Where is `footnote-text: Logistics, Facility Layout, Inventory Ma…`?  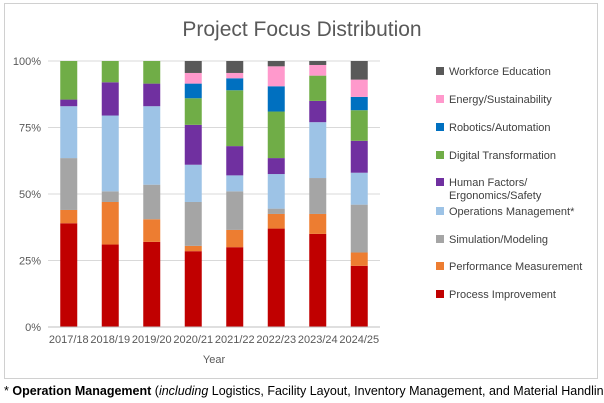
footnote-text: Logistics, Facility Layout, Inventory Ma… is located at coordinates (407, 391).